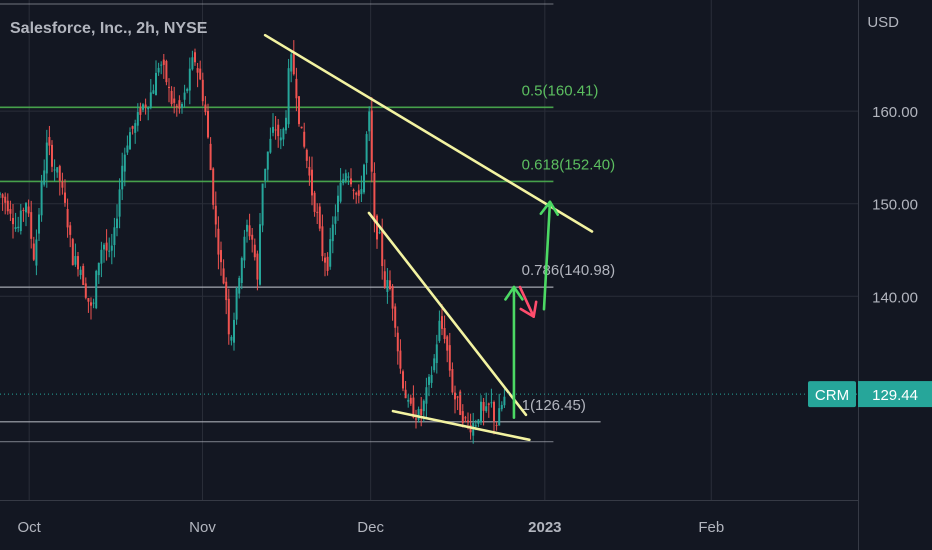 The width and height of the screenshot is (932, 550). What do you see at coordinates (109, 28) in the screenshot?
I see `chart-title: Salesforce, Inc., 2h, NYSE` at bounding box center [109, 28].